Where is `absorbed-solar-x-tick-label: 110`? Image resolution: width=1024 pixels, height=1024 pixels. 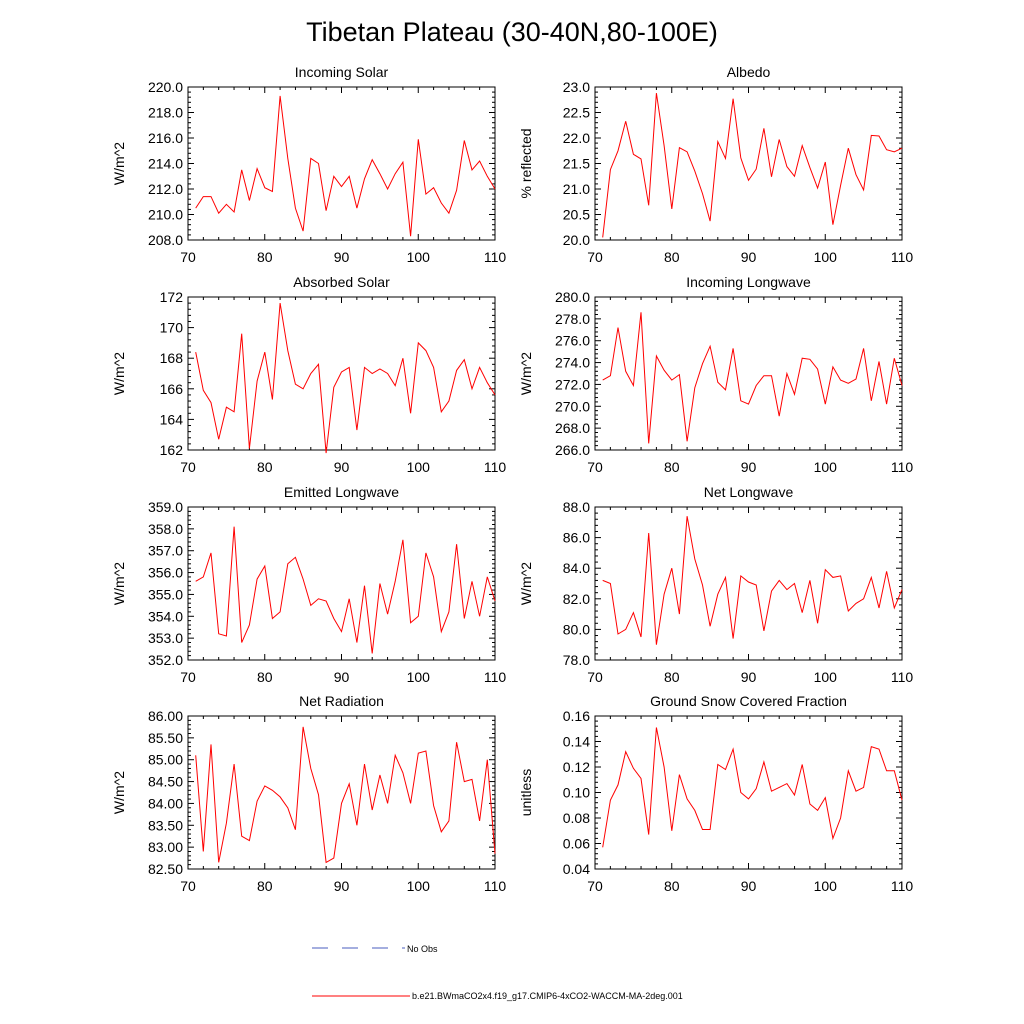 absorbed-solar-x-tick-label: 110 is located at coordinates (495, 467).